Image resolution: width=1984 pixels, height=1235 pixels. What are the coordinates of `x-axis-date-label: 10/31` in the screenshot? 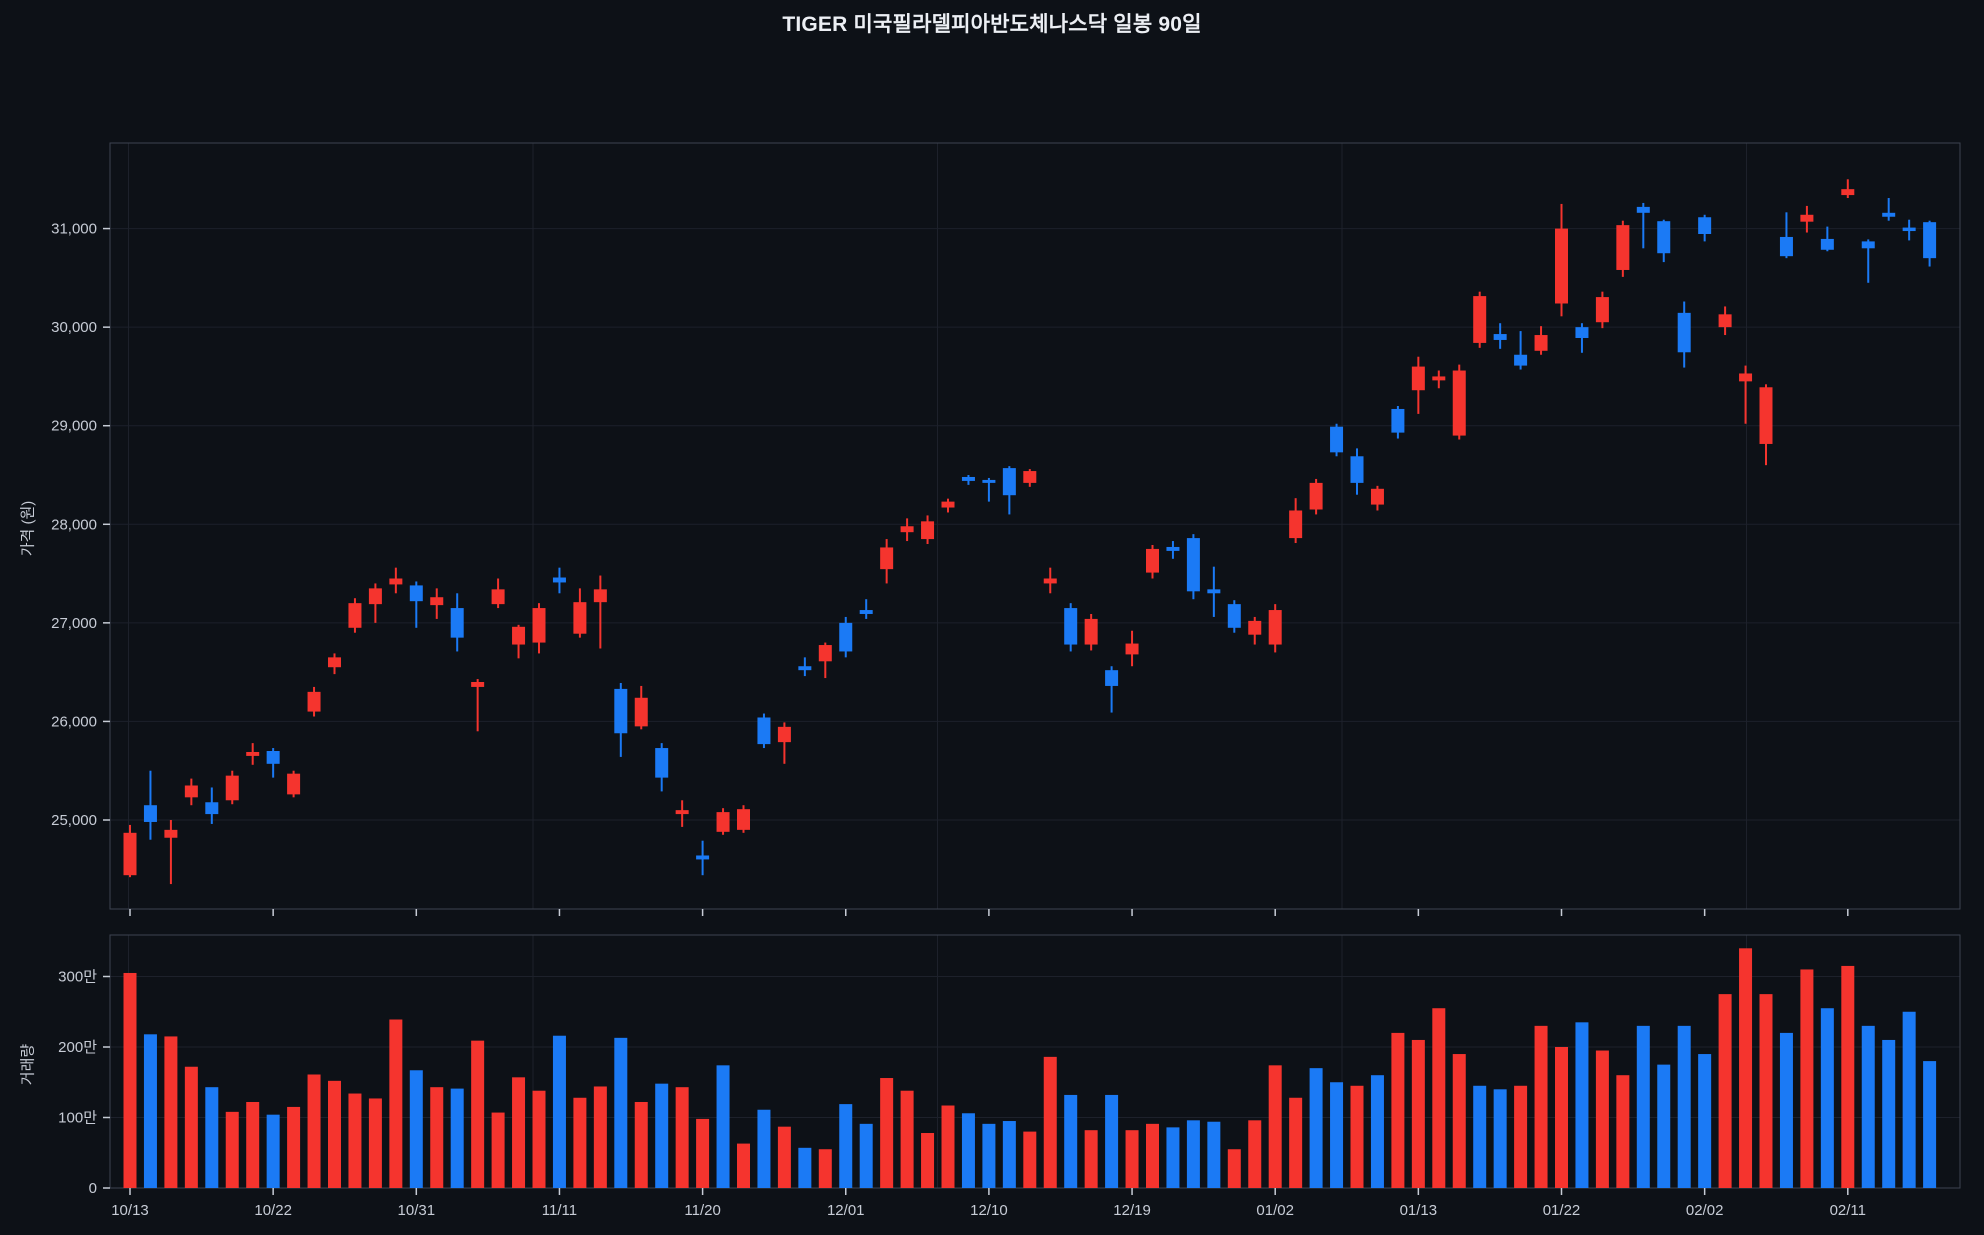 It's located at (417, 1210).